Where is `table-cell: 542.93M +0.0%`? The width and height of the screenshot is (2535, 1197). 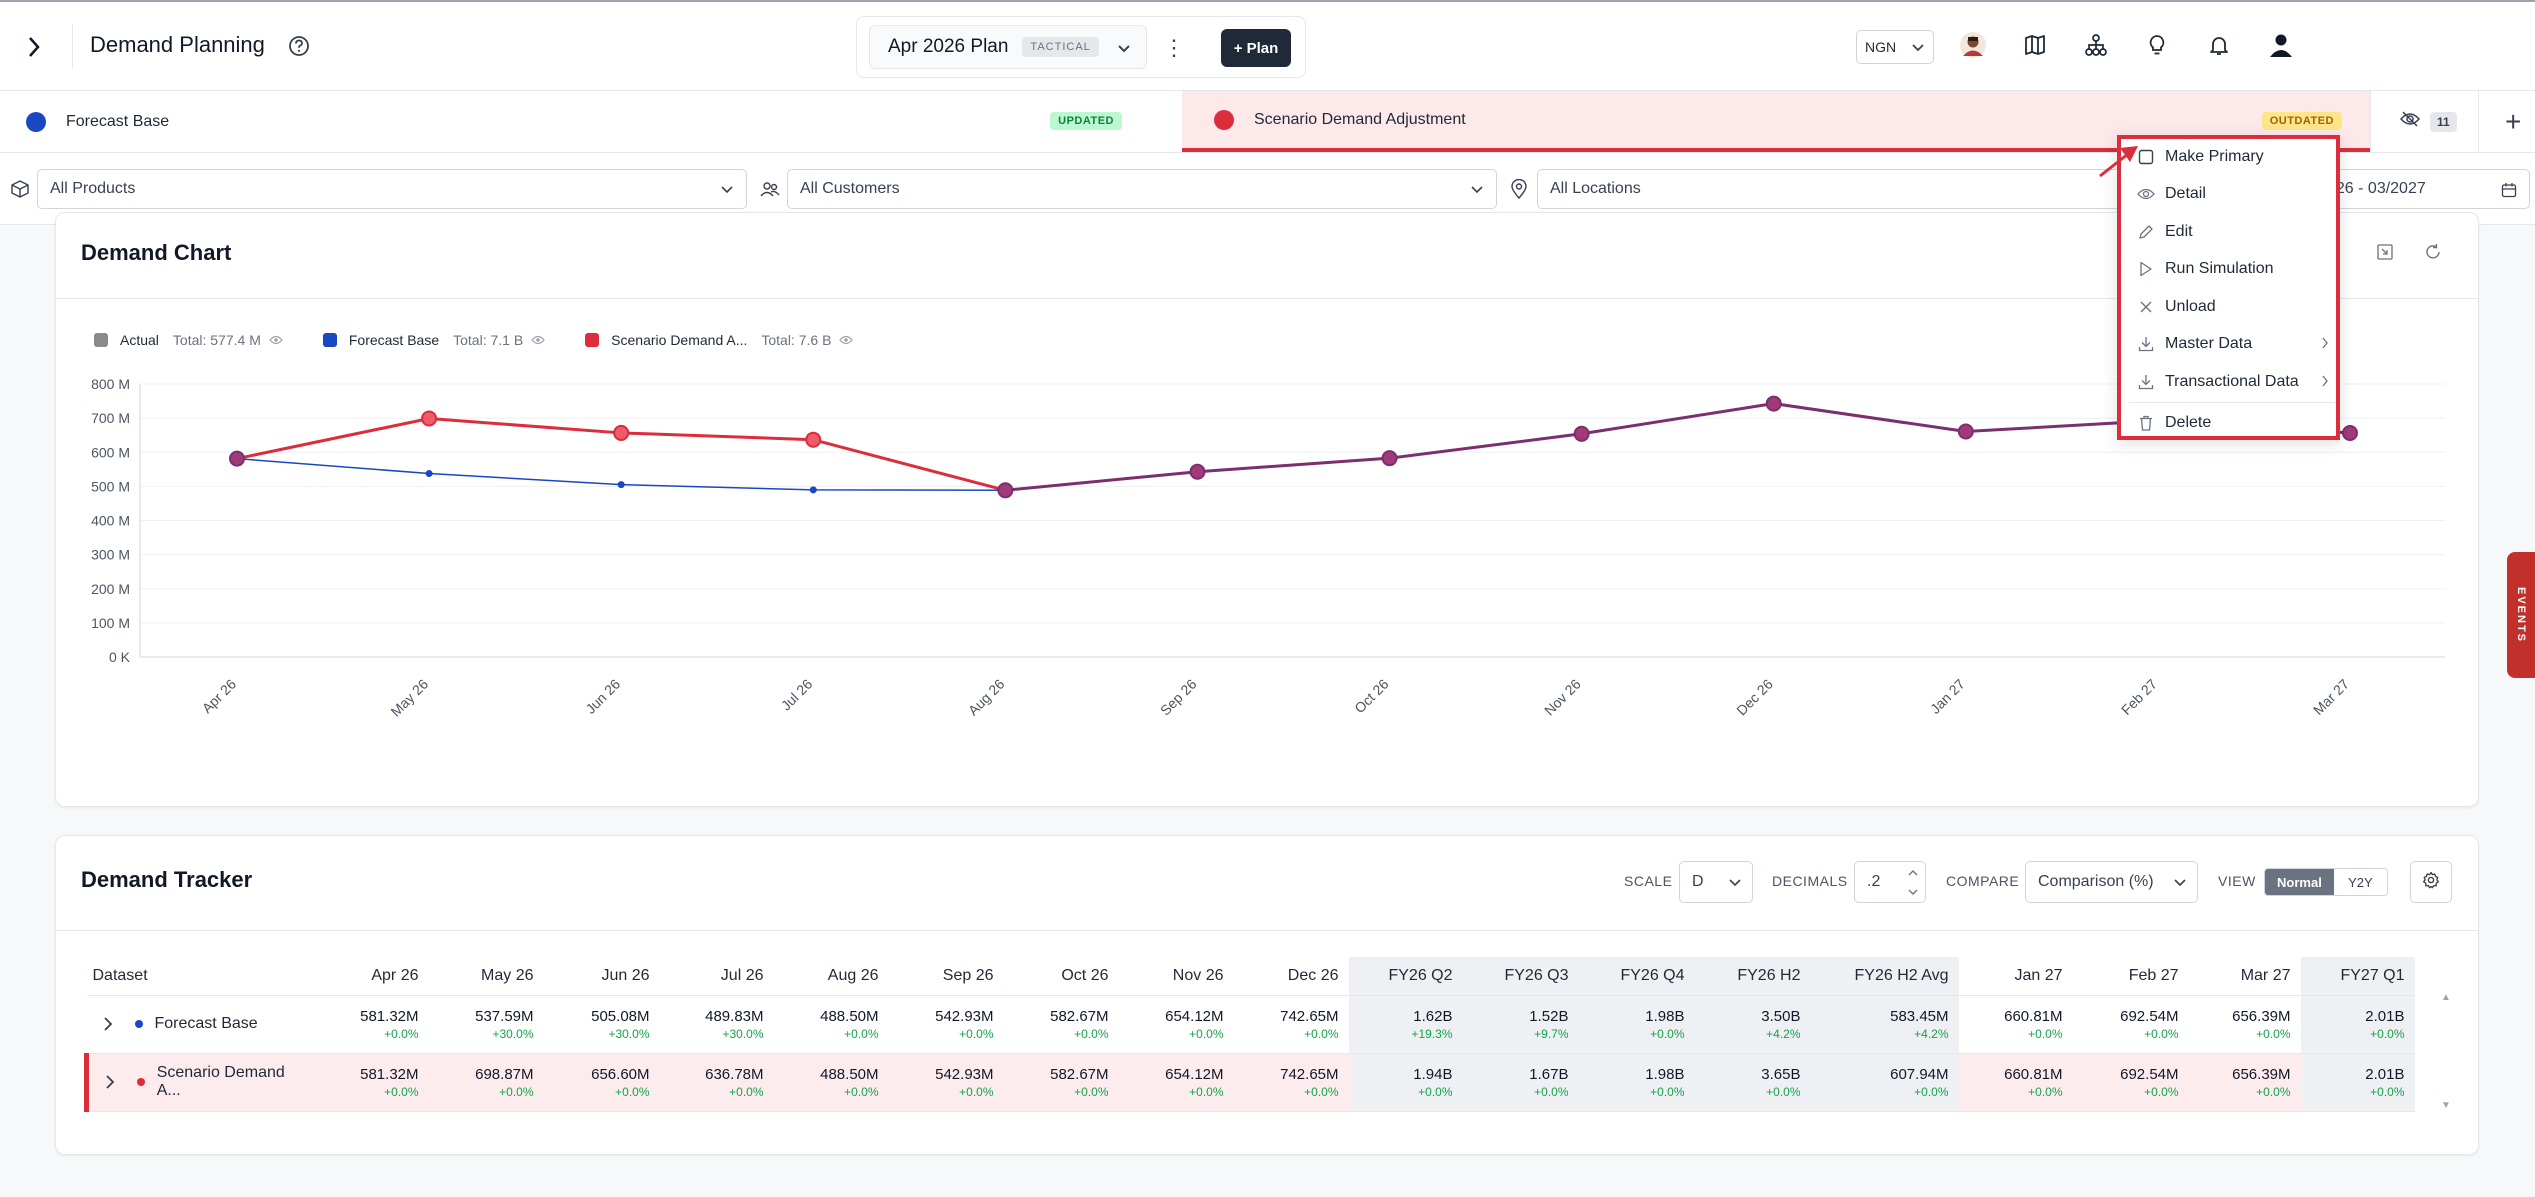
table-cell: 542.93M +0.0% is located at coordinates (946, 1024).